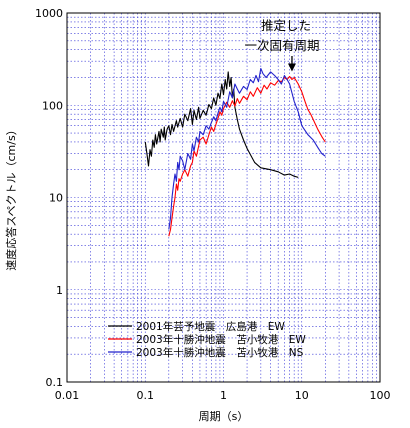 Image resolution: width=410 pixels, height=428 pixels. What do you see at coordinates (59, 290) in the screenshot?
I see `y-tick-label: 1` at bounding box center [59, 290].